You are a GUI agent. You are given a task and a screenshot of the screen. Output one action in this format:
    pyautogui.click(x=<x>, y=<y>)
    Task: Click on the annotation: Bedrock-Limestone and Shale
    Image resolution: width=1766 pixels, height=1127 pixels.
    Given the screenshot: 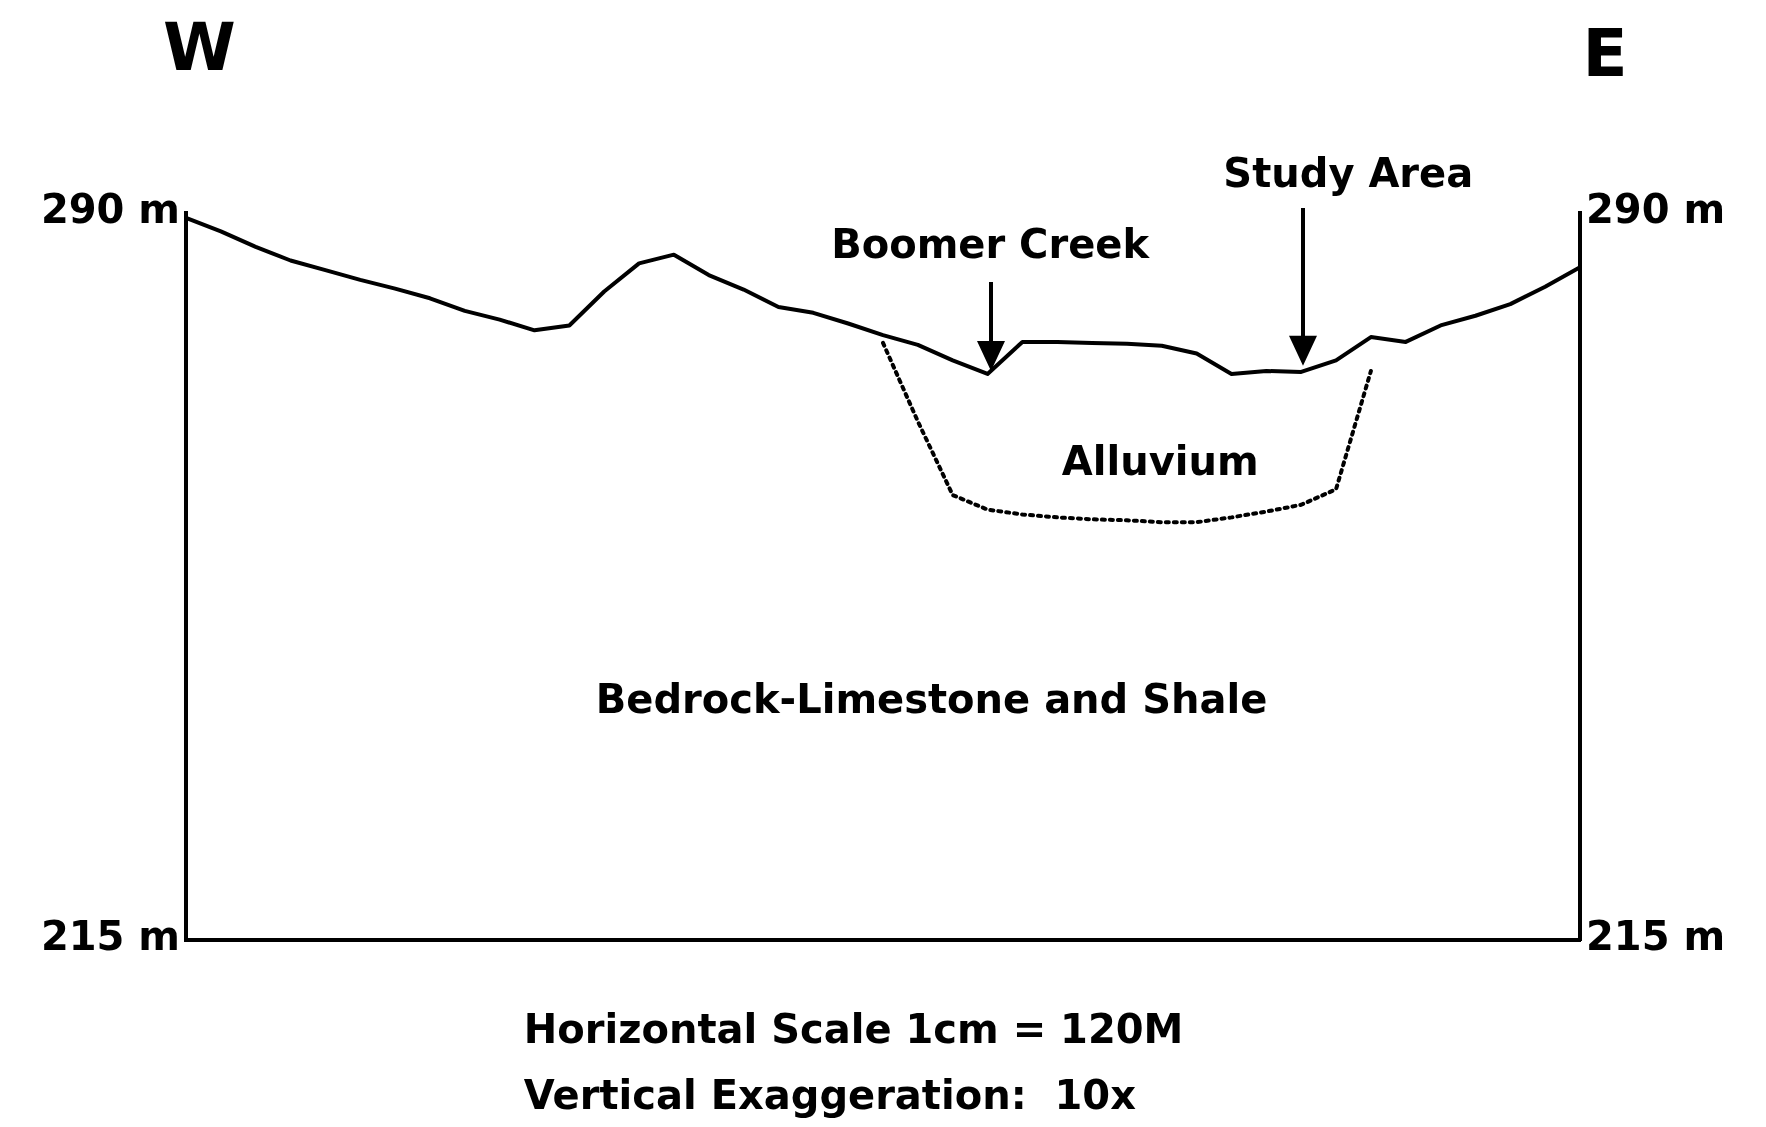 What is the action you would take?
    pyautogui.click(x=931, y=699)
    